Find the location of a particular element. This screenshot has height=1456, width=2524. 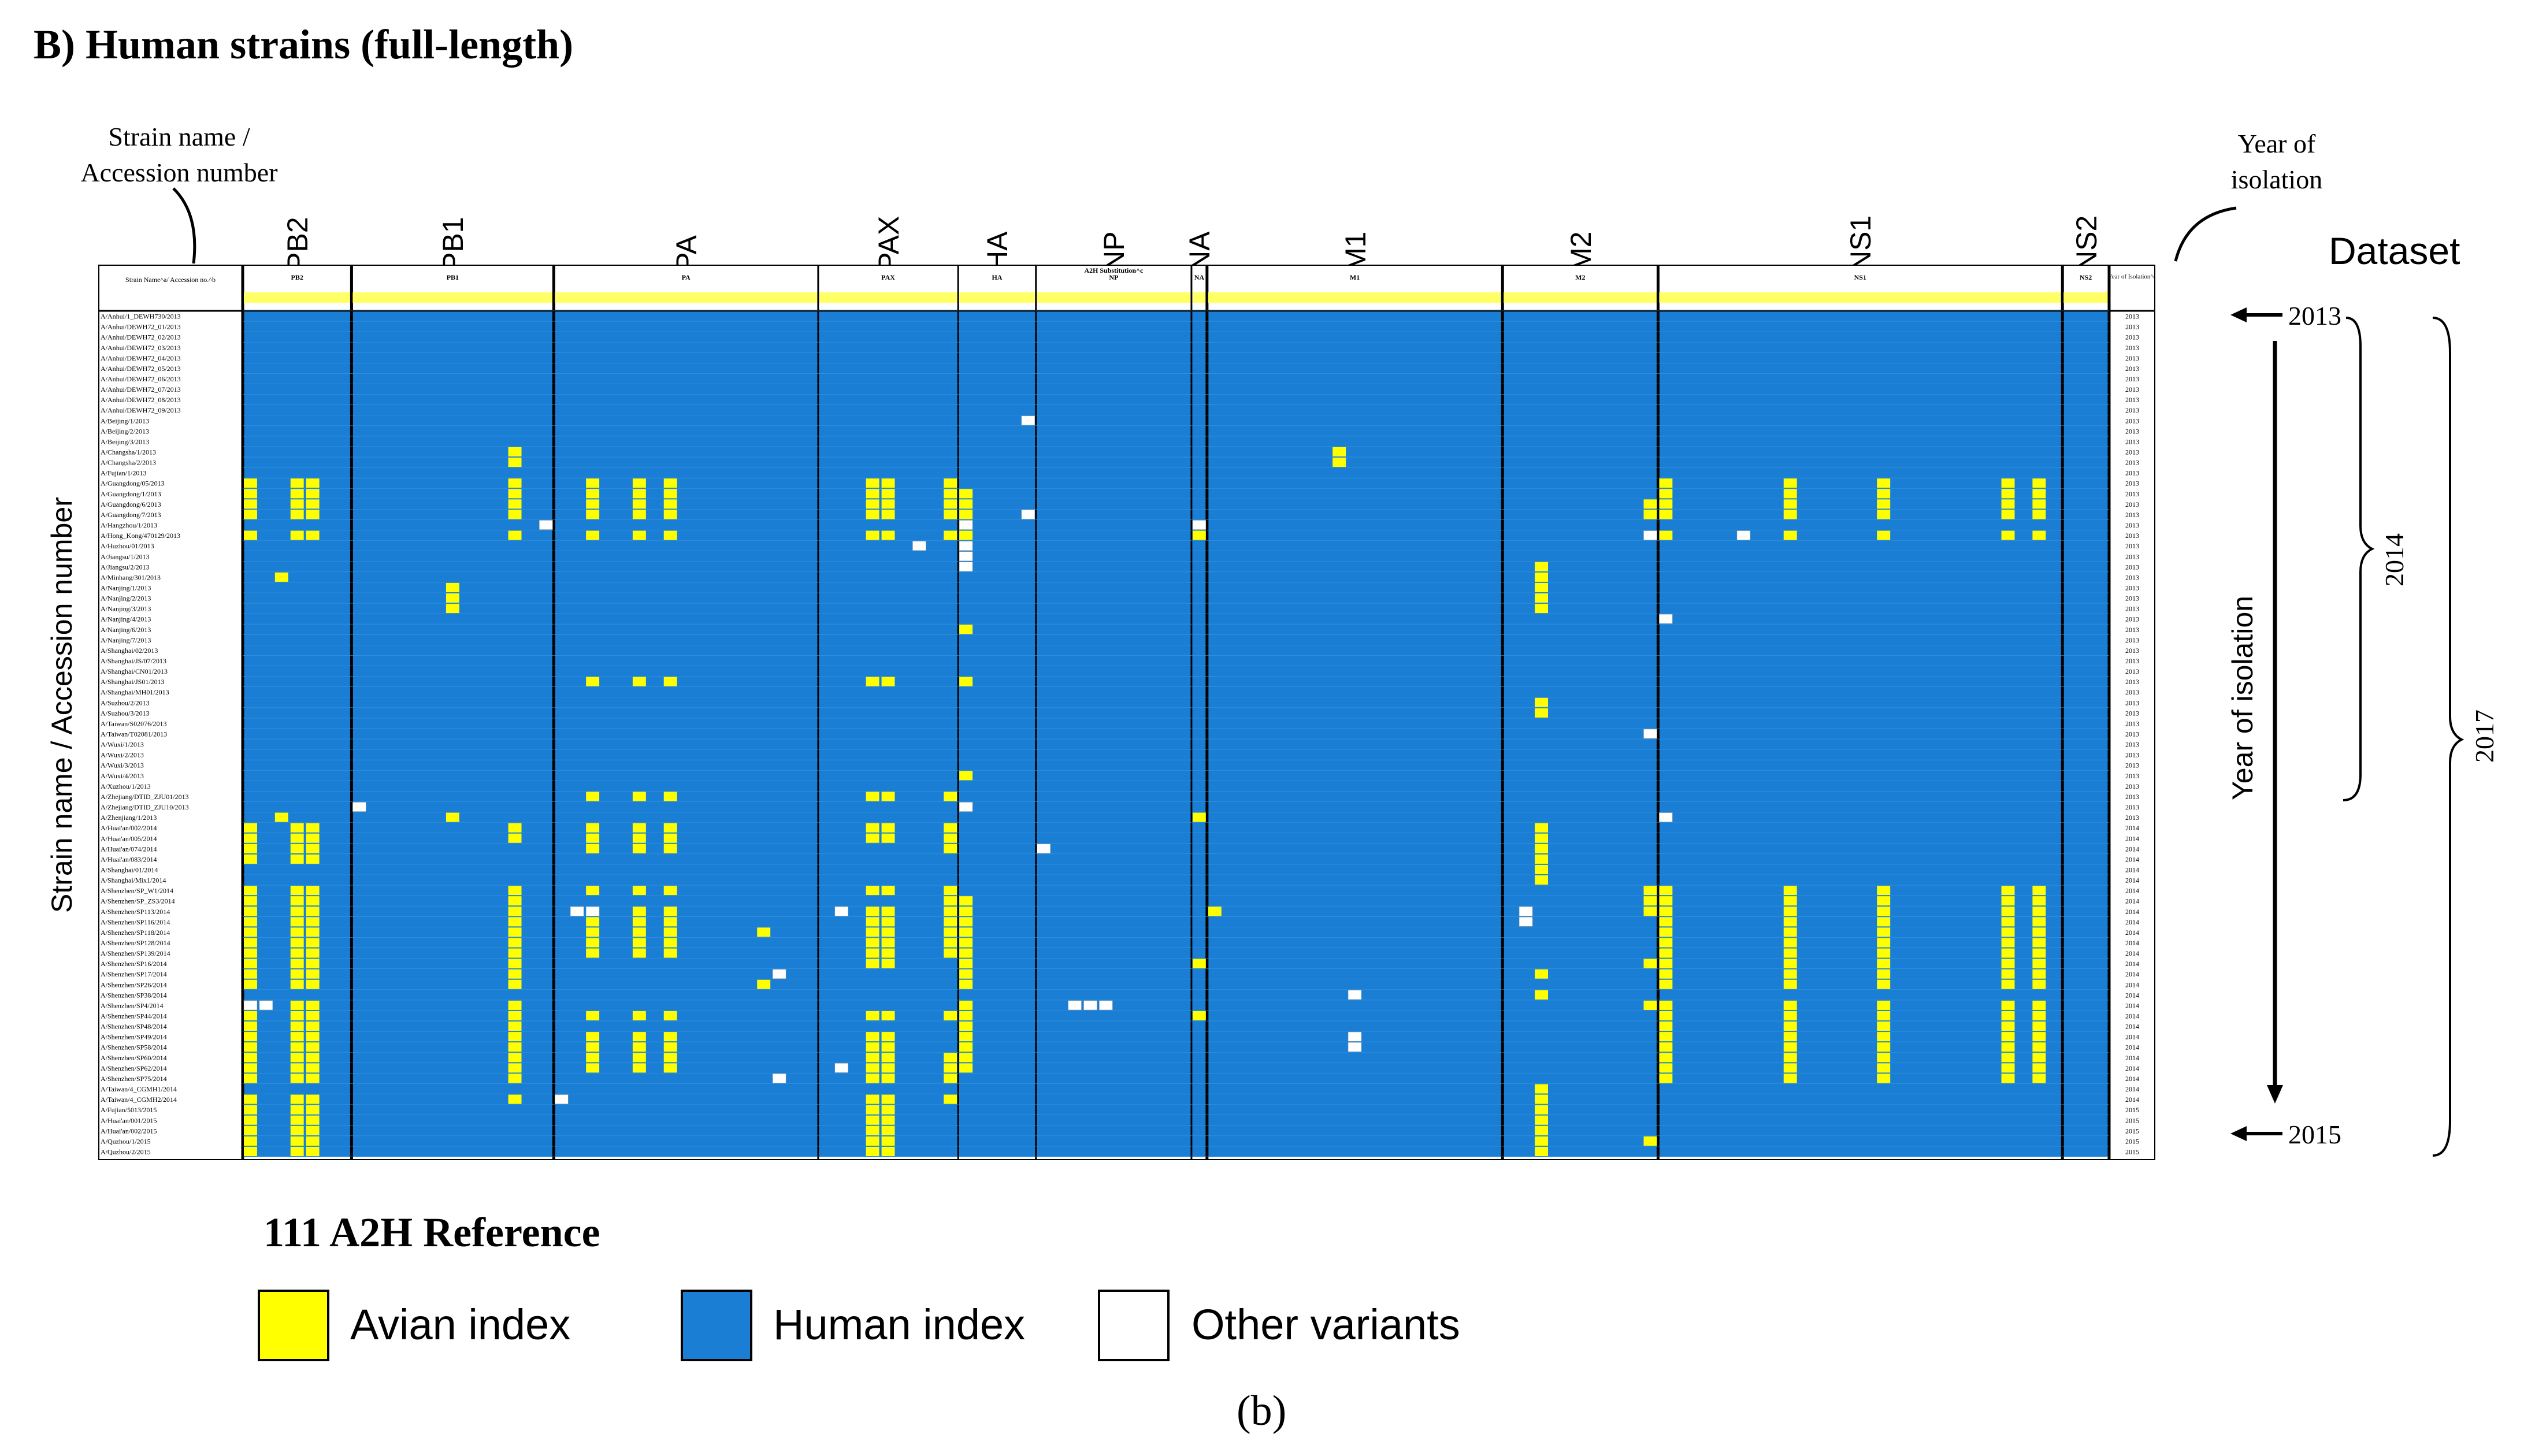

dataset-bracket-2014 is located at coordinates (2359, 559).